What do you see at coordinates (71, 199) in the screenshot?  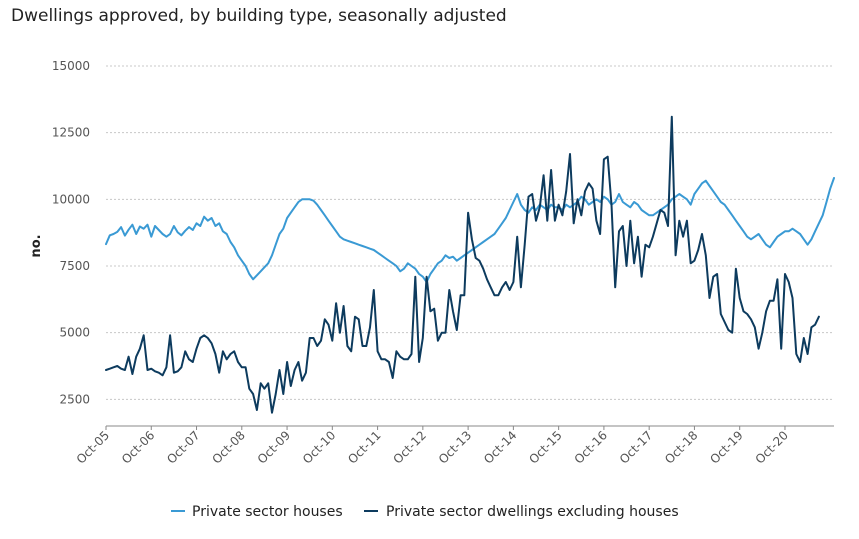 I see `y-tick-label: 10000` at bounding box center [71, 199].